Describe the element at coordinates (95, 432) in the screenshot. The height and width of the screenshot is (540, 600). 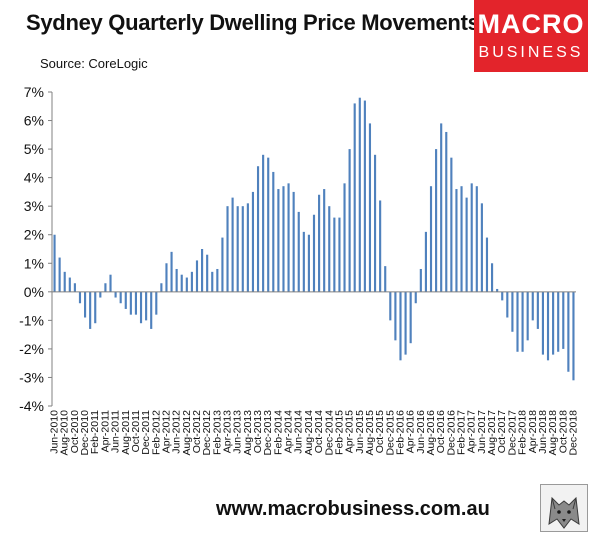
I see `x-tick-label: Feb-2011` at that location.